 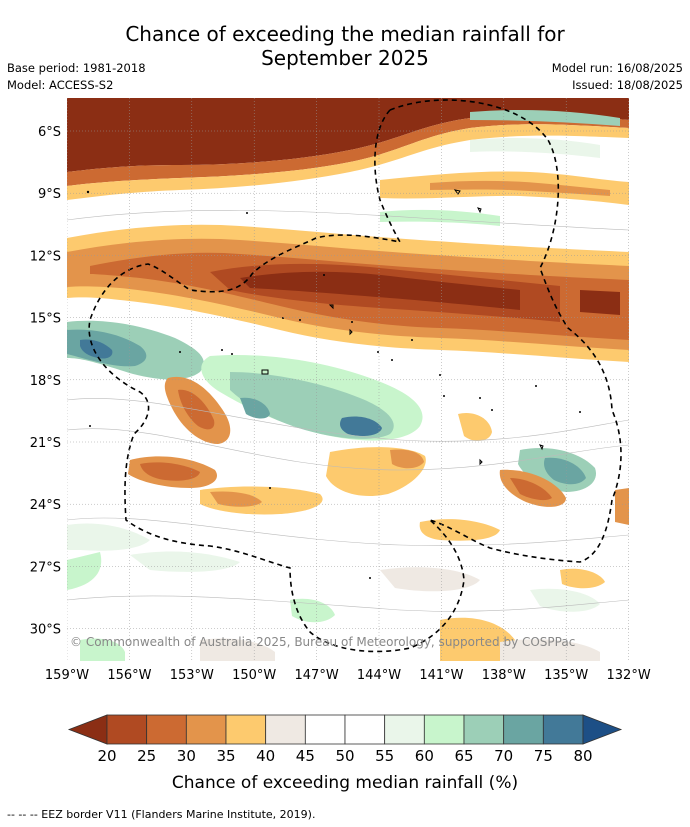 What do you see at coordinates (602, 729) in the screenshot?
I see `colorbar-high-extension` at bounding box center [602, 729].